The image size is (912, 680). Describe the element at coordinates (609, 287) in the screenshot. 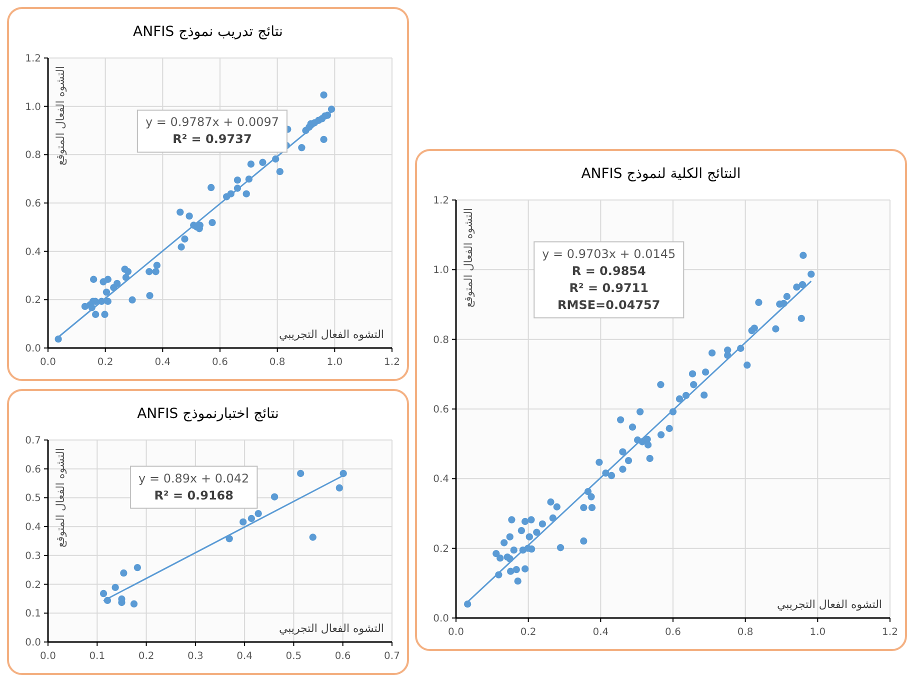

I see `annotation: R² = 0.9711` at that location.